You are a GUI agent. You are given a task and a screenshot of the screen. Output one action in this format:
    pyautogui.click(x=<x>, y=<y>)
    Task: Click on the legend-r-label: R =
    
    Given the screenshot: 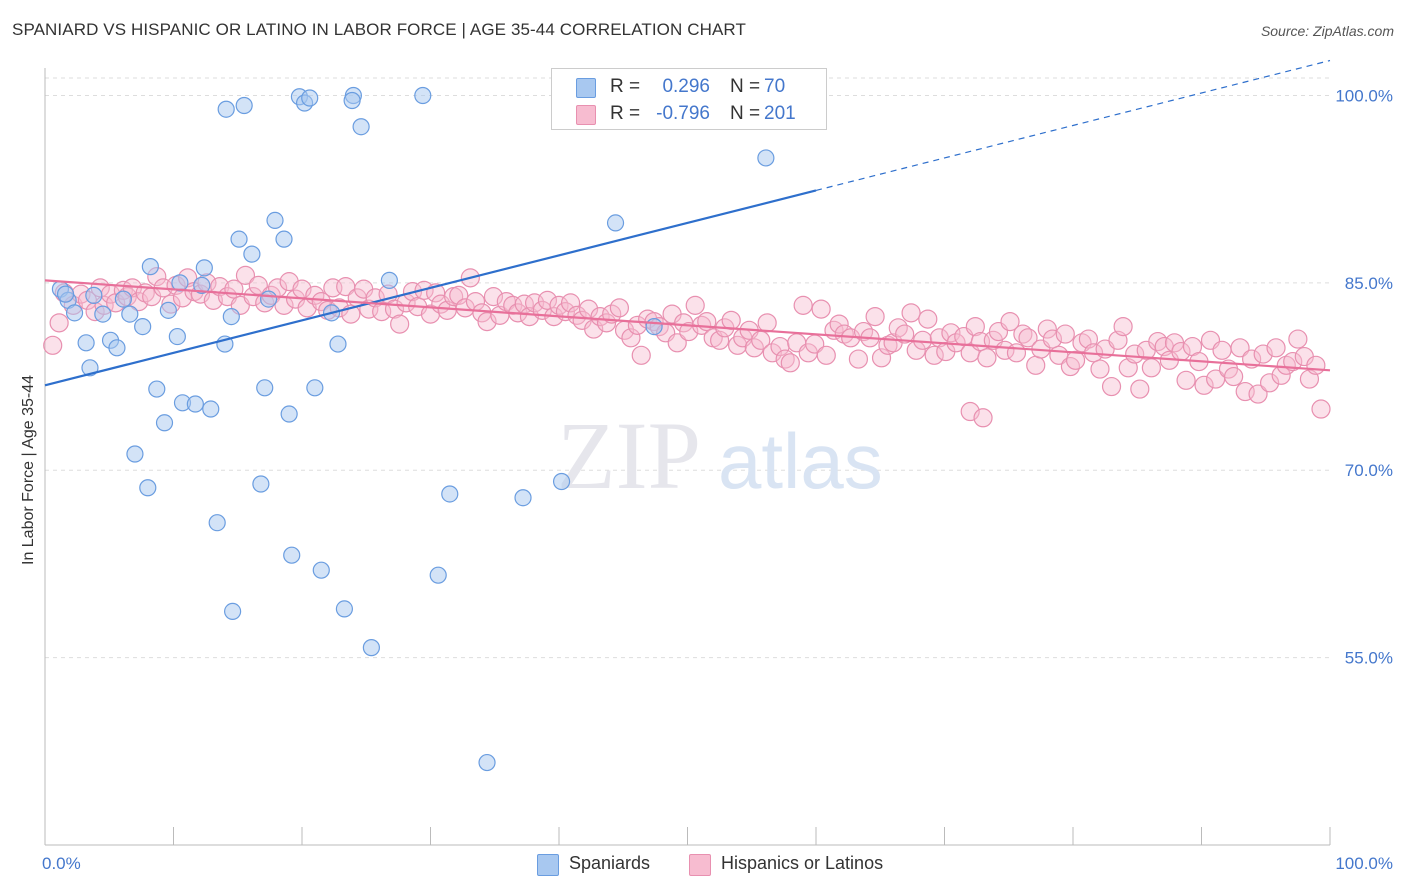 What is the action you would take?
    pyautogui.click(x=625, y=86)
    